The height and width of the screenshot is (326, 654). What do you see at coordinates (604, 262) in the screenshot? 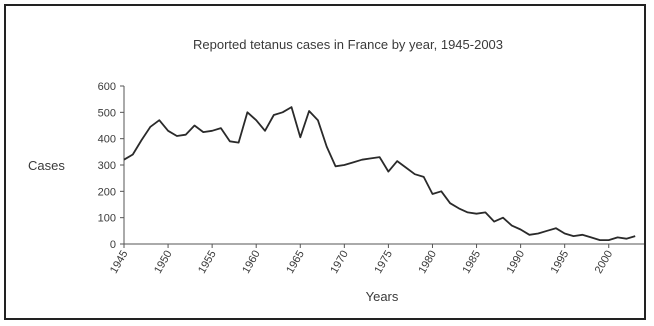
I see `x-tick-label: 2000` at bounding box center [604, 262].